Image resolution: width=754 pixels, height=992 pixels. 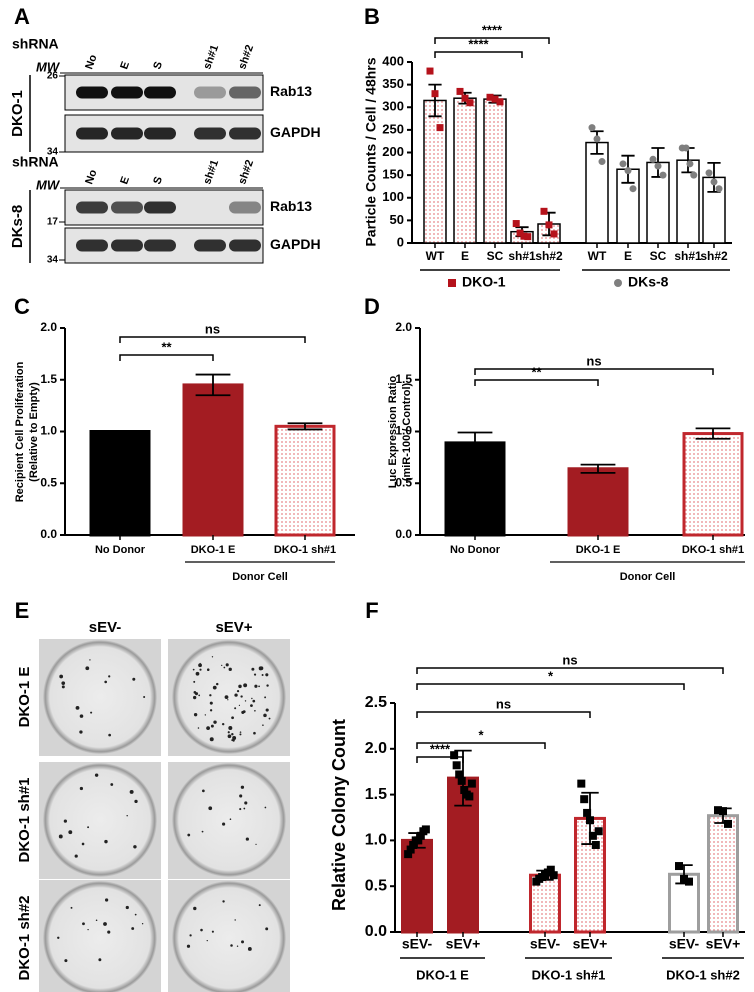 What do you see at coordinates (658, 256) in the screenshot?
I see `x-tick-label: SC` at bounding box center [658, 256].